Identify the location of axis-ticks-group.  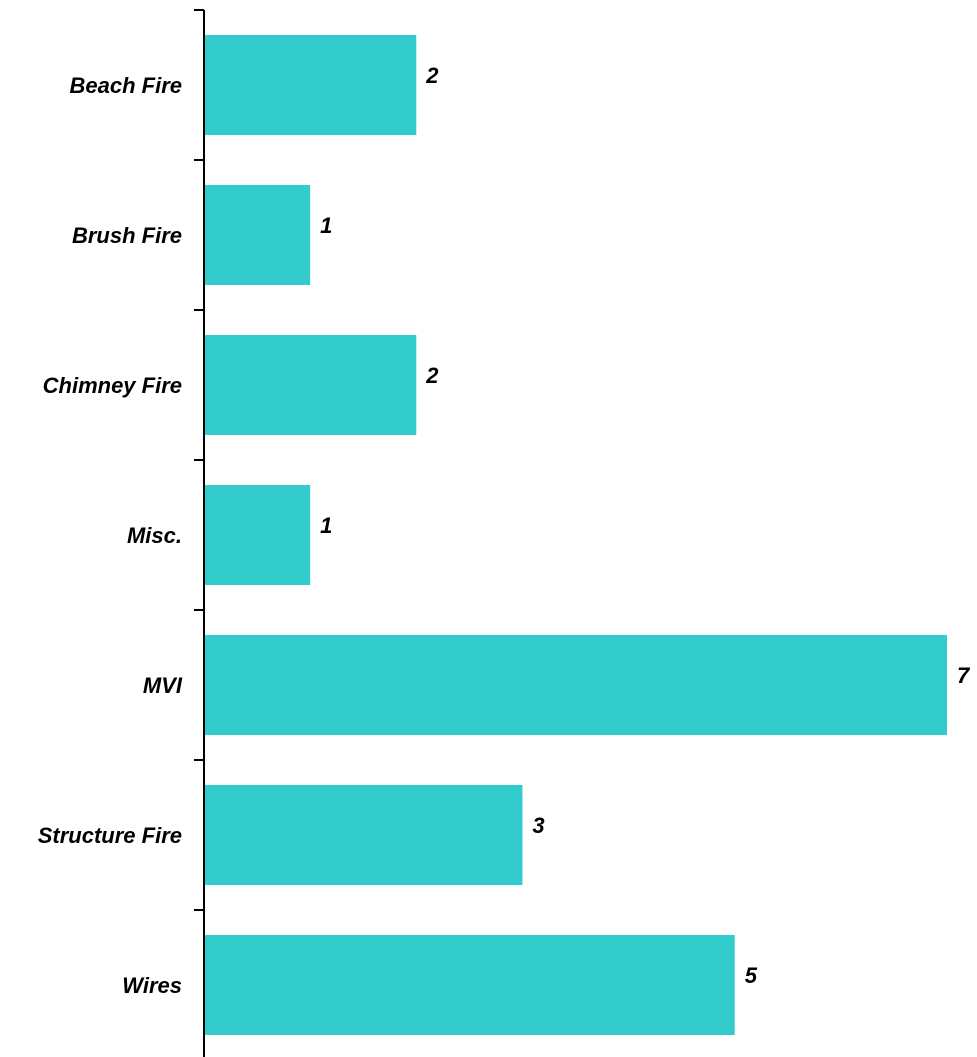
(199, 460).